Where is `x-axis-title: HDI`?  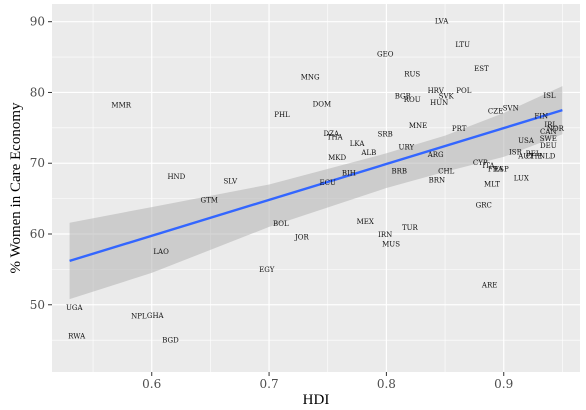 x-axis-title: HDI is located at coordinates (316, 400).